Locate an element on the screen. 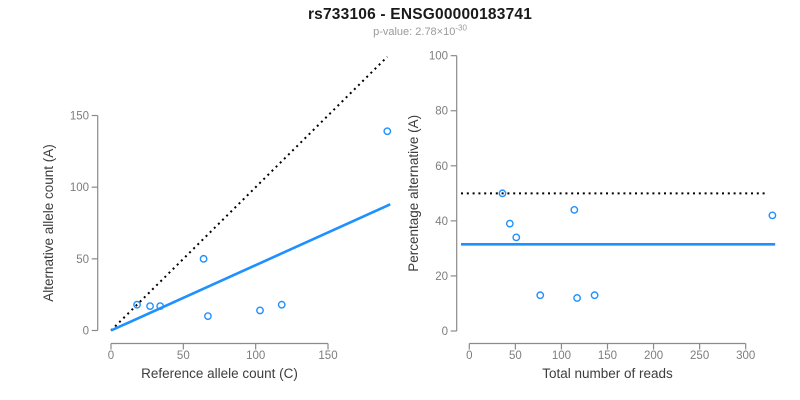 The image size is (800, 400). y-axis-title: Alternative allele count (A) is located at coordinates (48, 223).